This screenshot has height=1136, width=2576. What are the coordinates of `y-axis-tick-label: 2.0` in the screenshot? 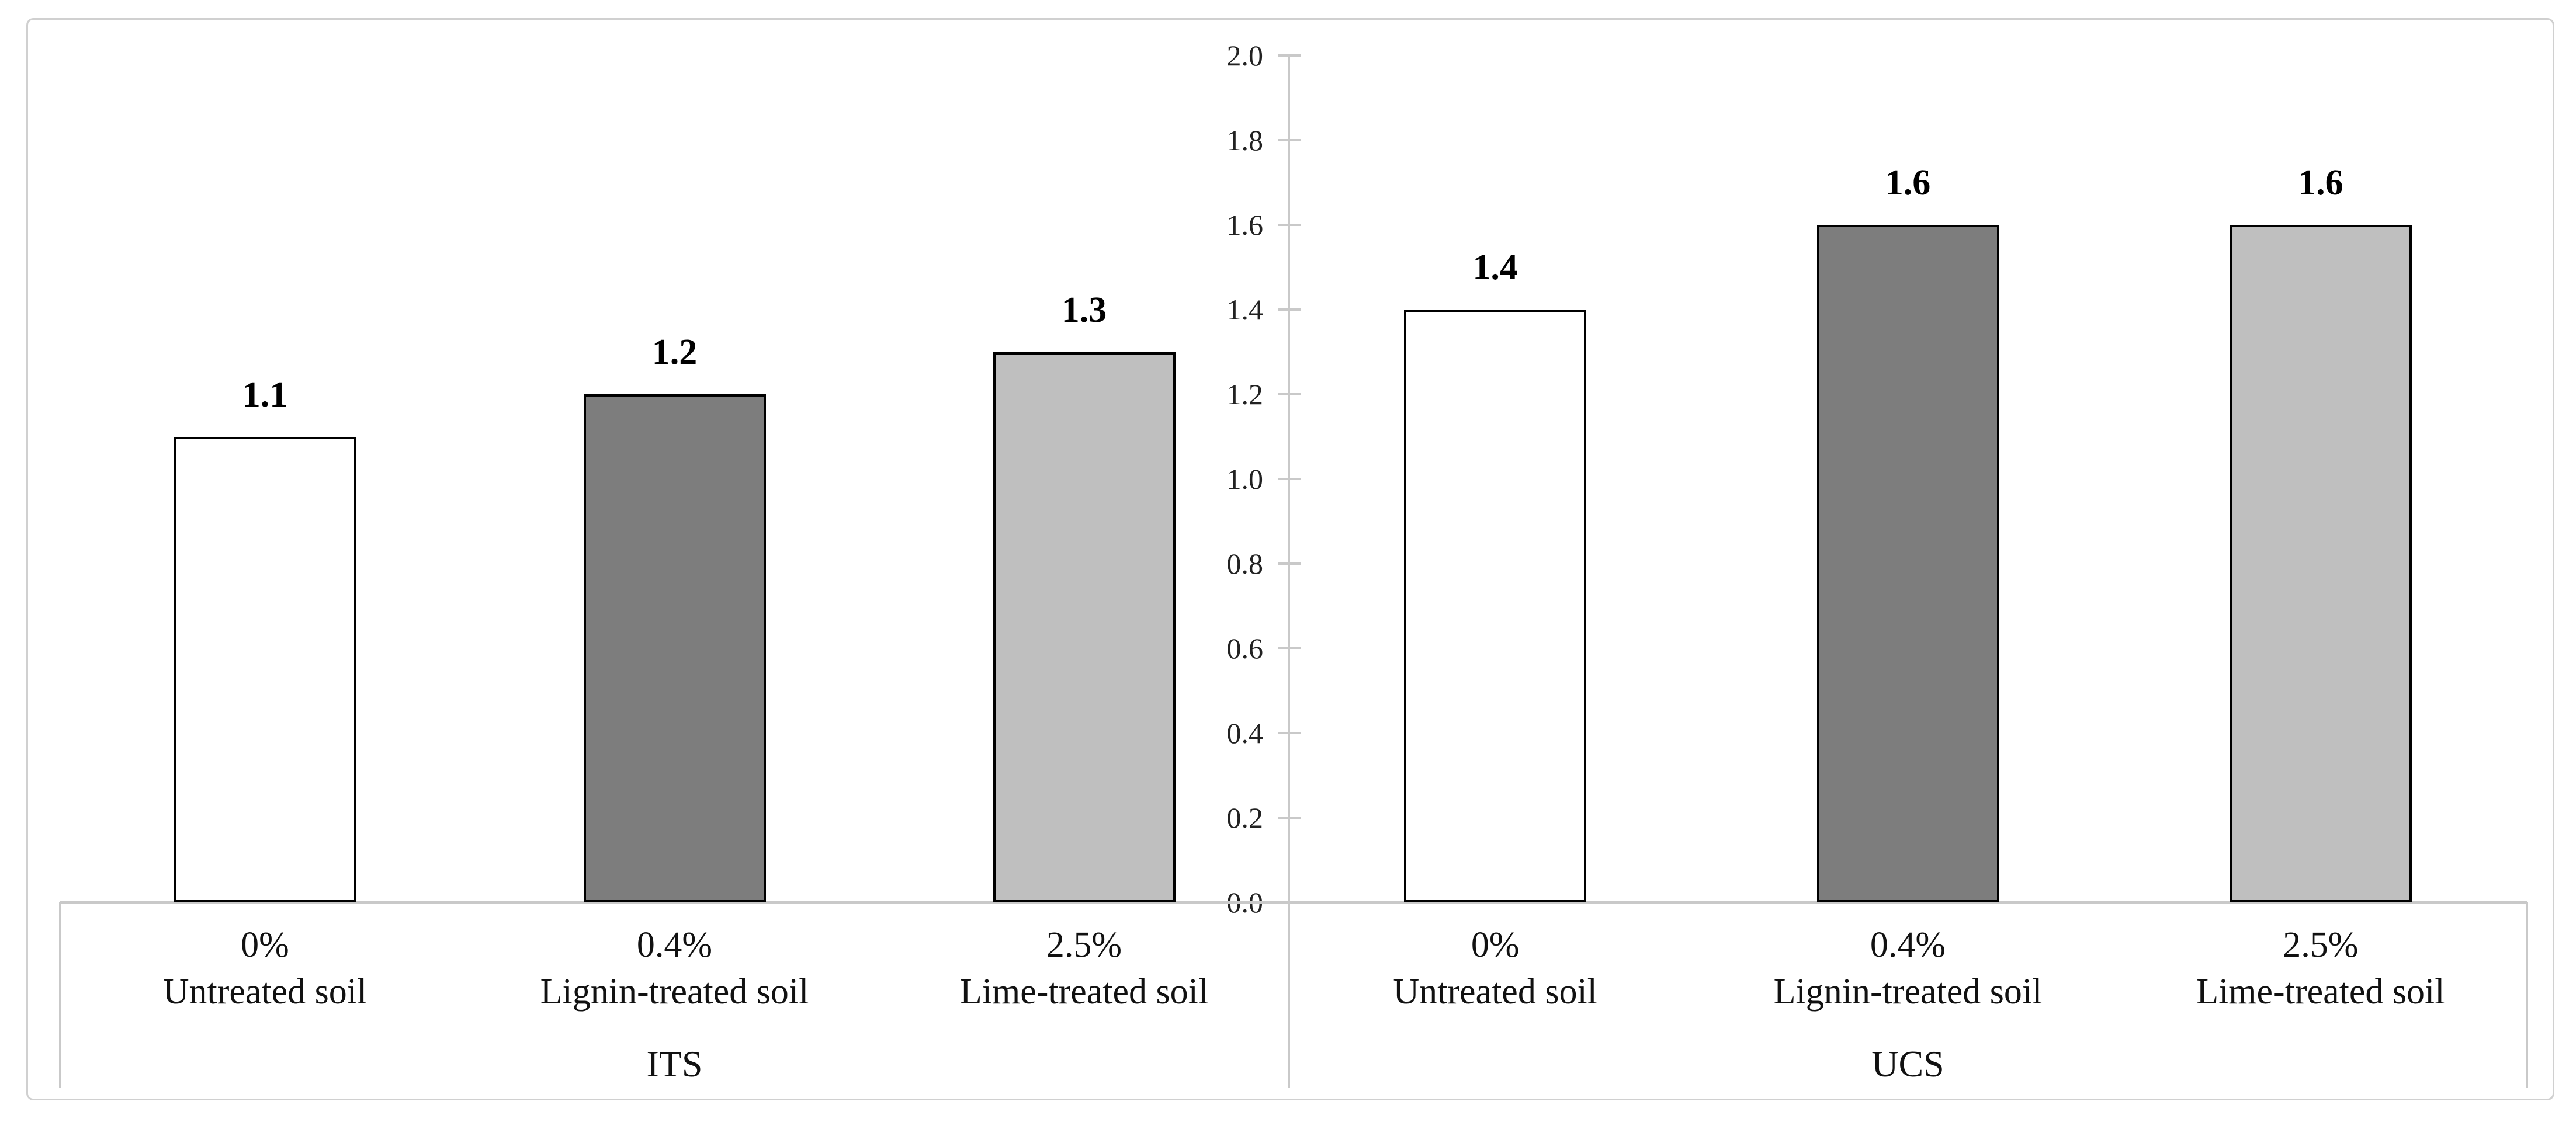 It's located at (1245, 56).